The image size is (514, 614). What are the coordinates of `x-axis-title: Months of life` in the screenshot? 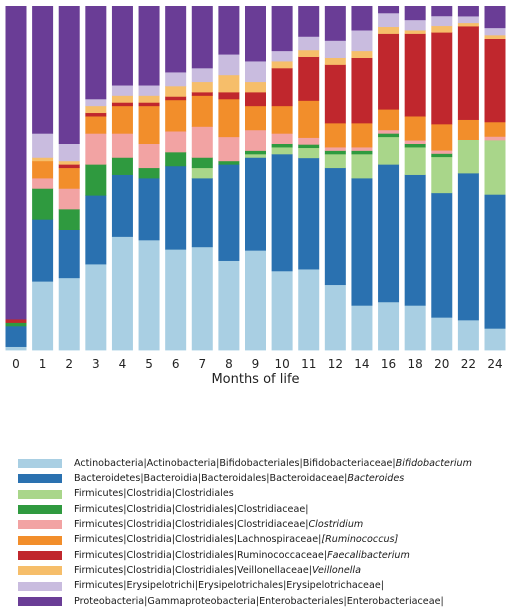 It's located at (255, 379).